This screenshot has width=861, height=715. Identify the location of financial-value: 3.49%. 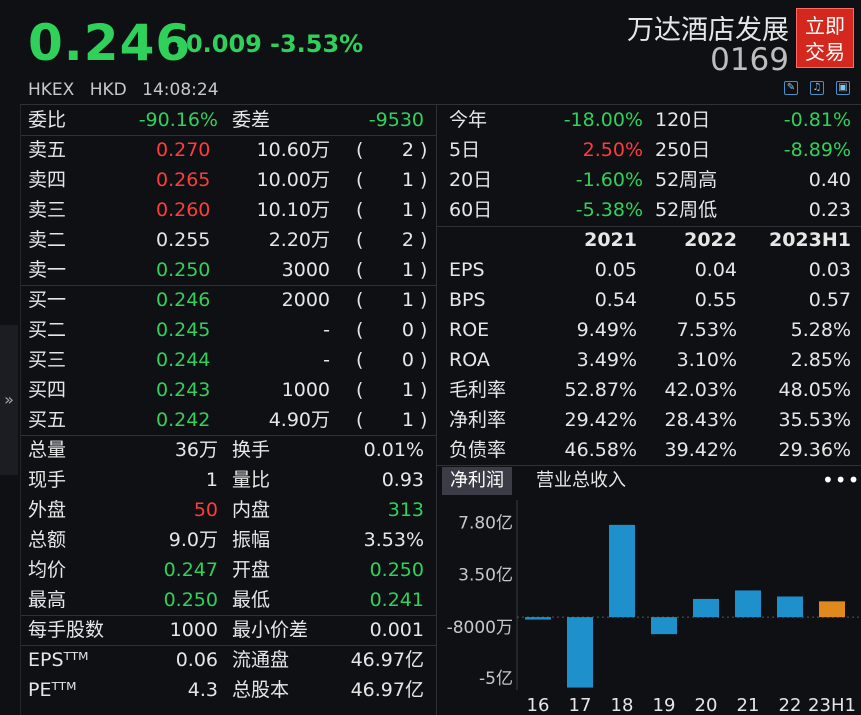
(606, 360).